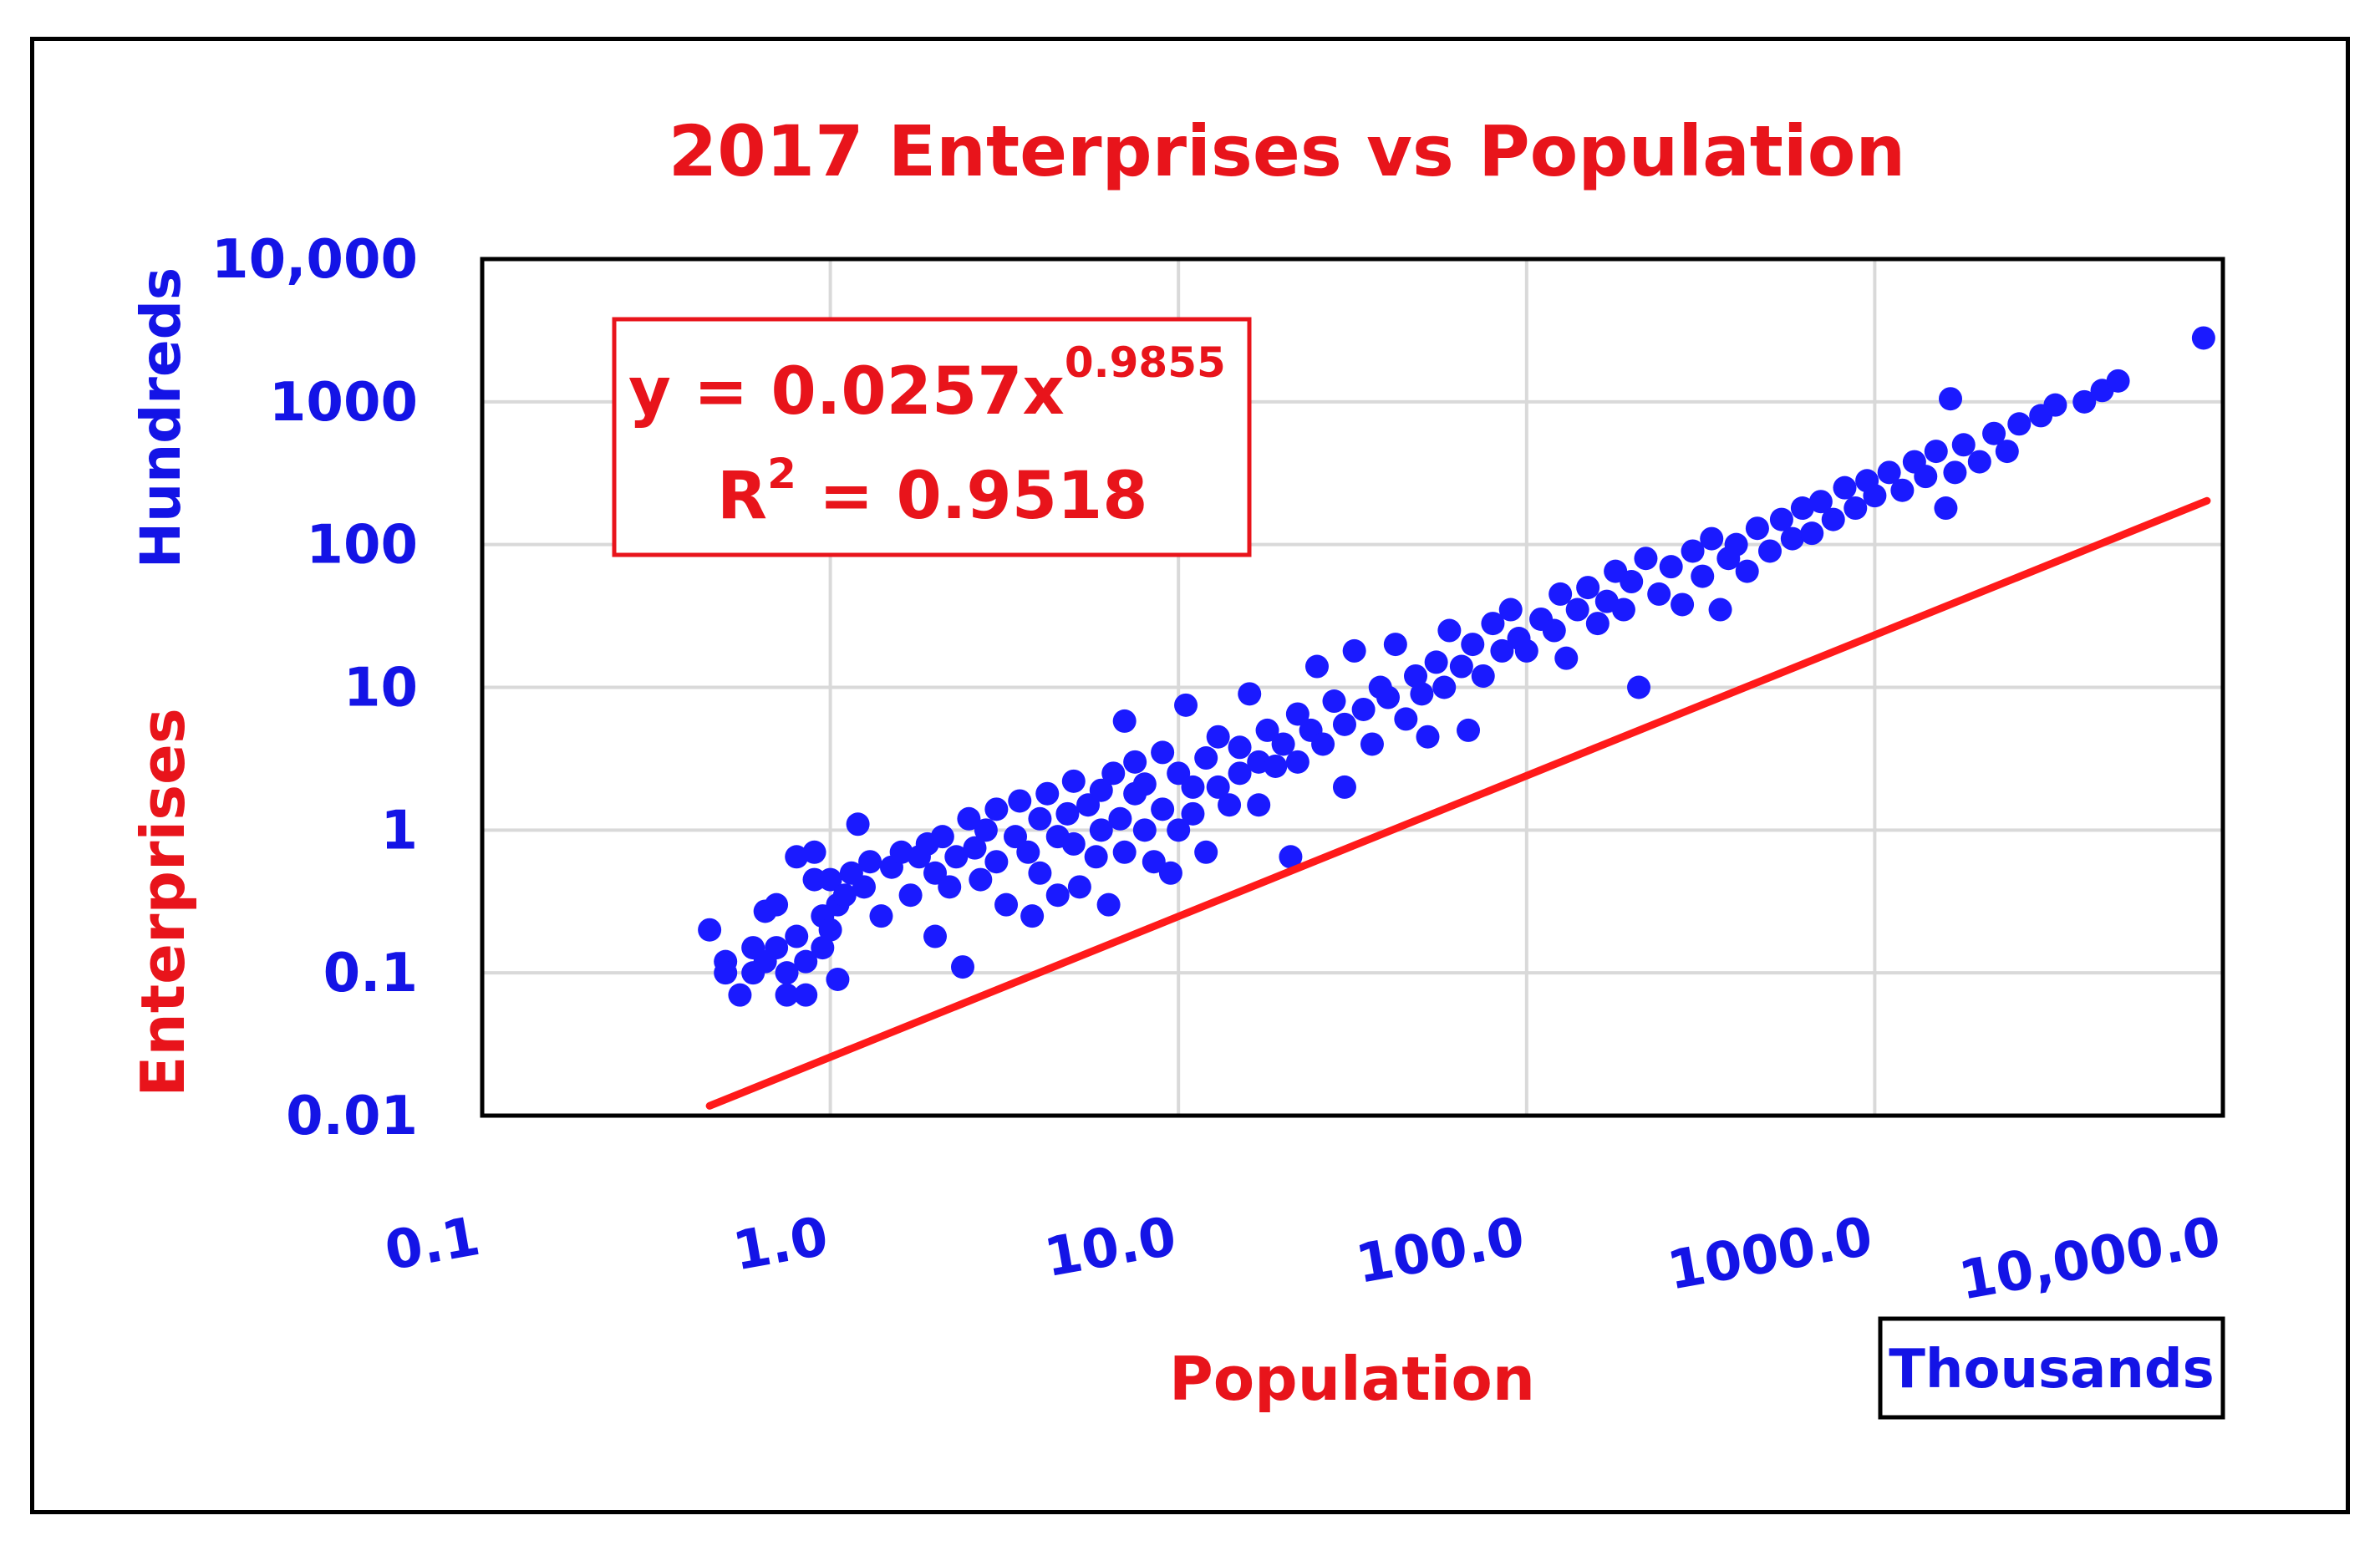 The image size is (2380, 1551). I want to click on equation-text: y = 0.0257x, so click(846, 392).